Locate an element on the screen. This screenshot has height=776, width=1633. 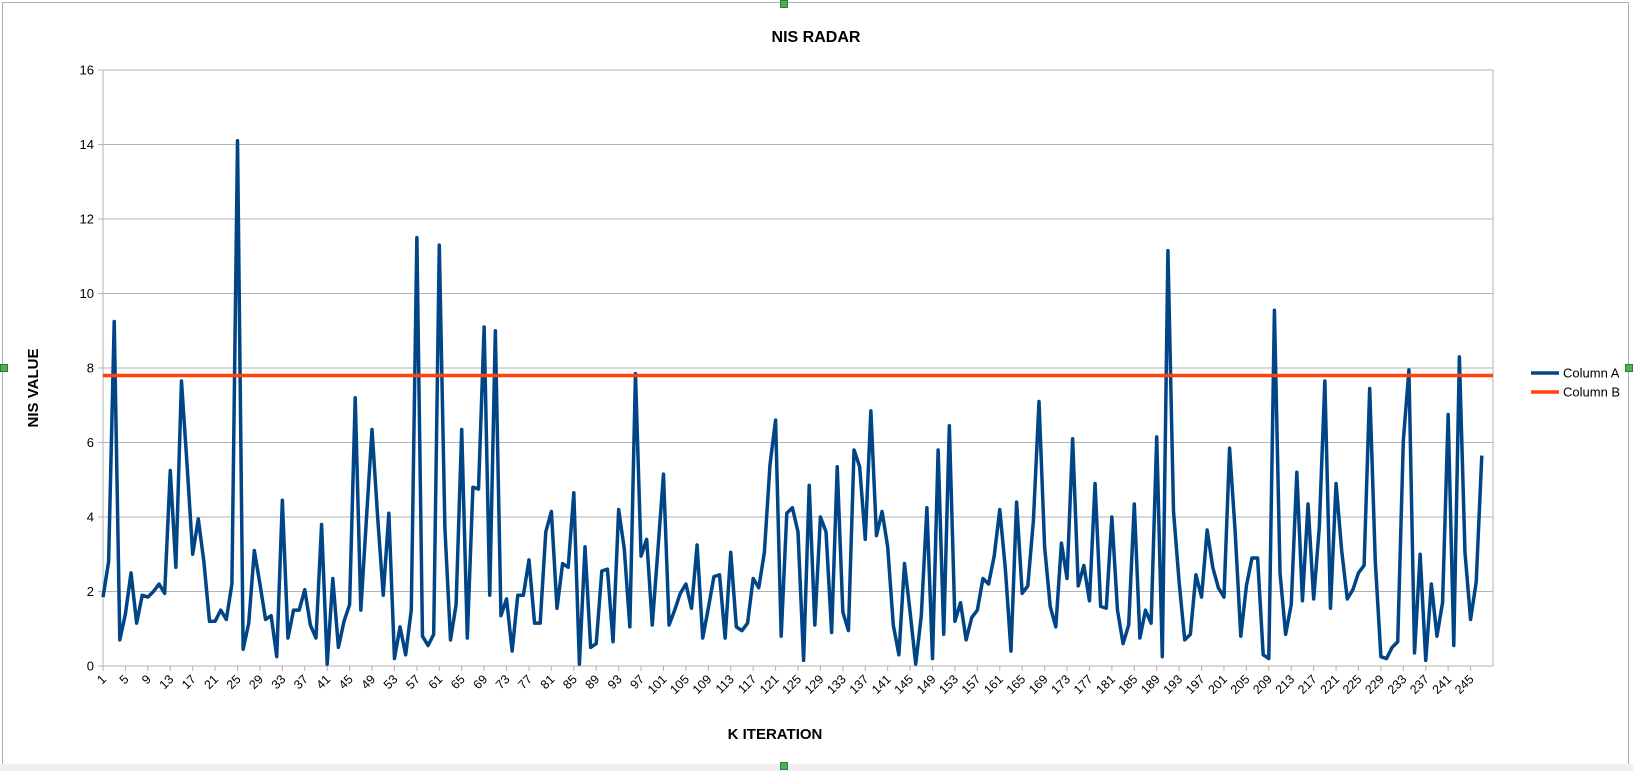
resize-handle-bottom is located at coordinates (784, 766).